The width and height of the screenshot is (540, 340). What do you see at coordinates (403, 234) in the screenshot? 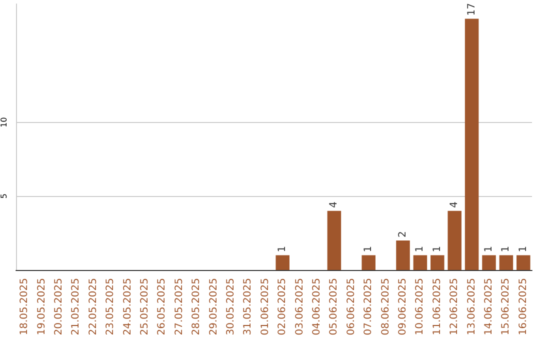
I see `data-label: 2` at bounding box center [403, 234].